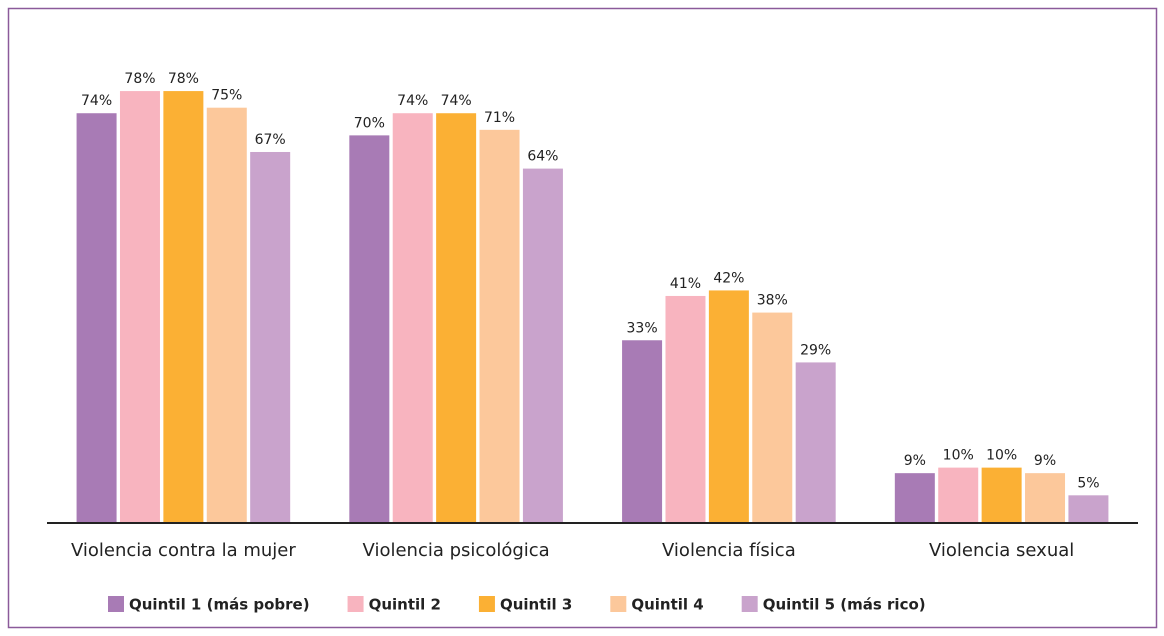 The height and width of the screenshot is (636, 1164). I want to click on x-tick-label: Violencia sexual, so click(1001, 550).